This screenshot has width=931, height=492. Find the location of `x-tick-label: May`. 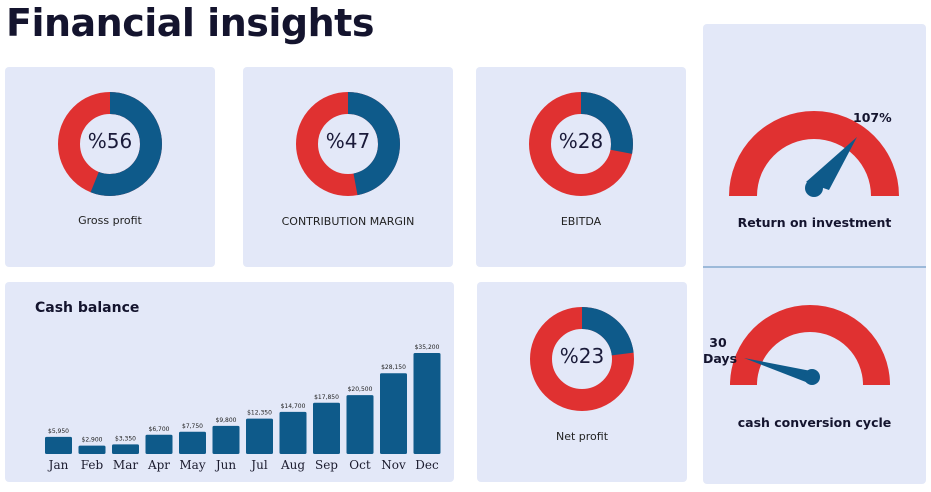

x-tick-label: May is located at coordinates (192, 465).